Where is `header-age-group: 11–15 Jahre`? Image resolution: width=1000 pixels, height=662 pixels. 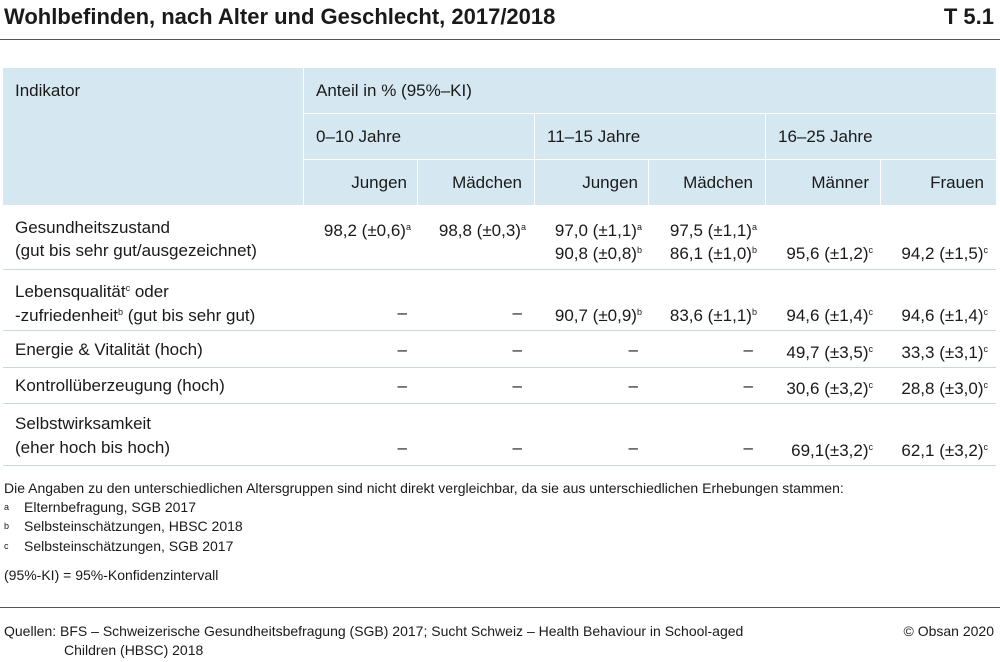
header-age-group: 11–15 Jahre is located at coordinates (594, 136).